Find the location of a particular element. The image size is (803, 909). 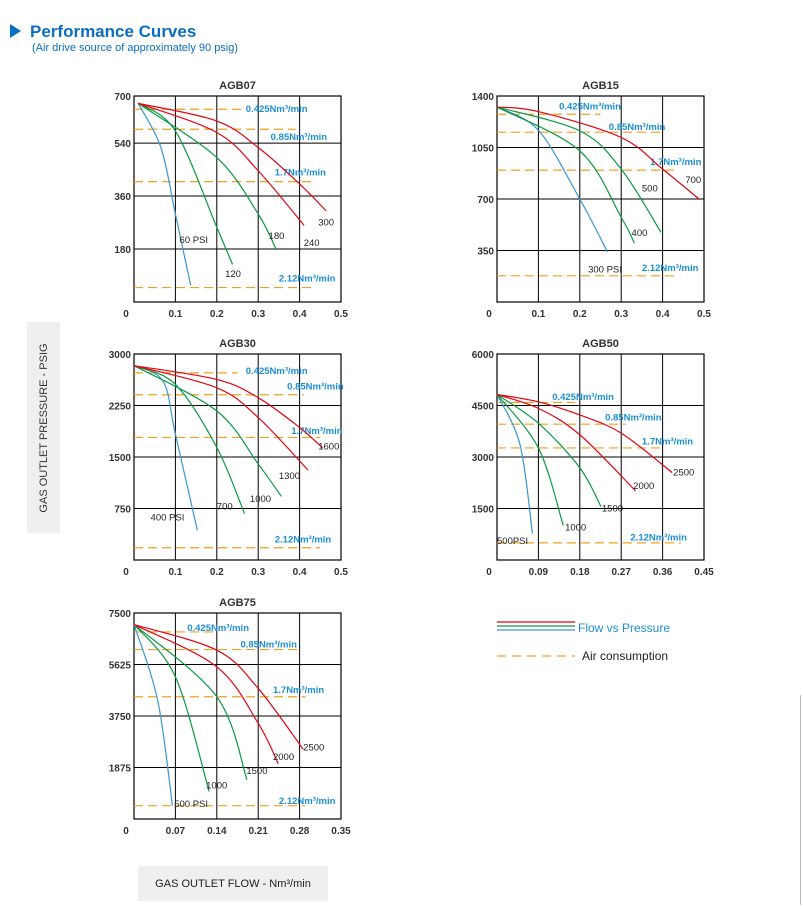

y-tick-label: 350 is located at coordinates (485, 252).